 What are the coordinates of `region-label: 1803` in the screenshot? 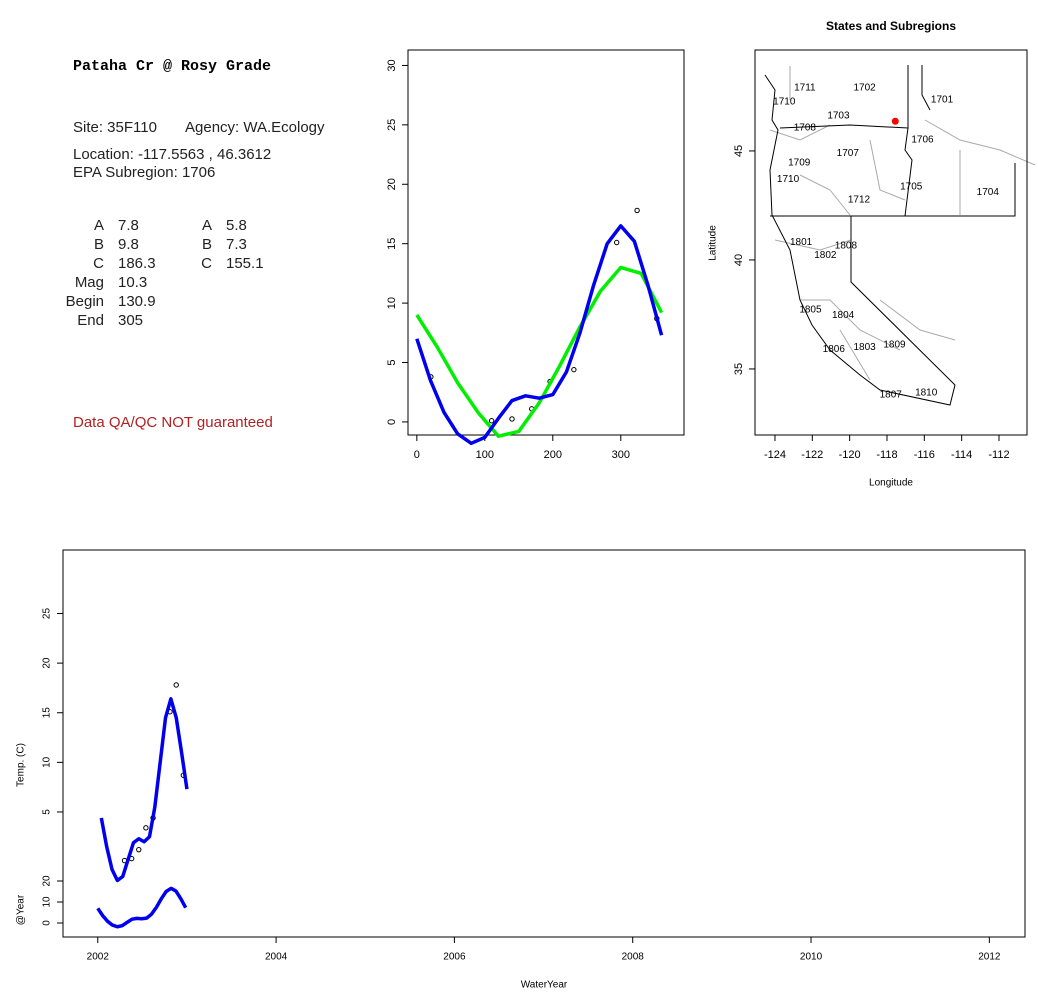 It's located at (864, 347).